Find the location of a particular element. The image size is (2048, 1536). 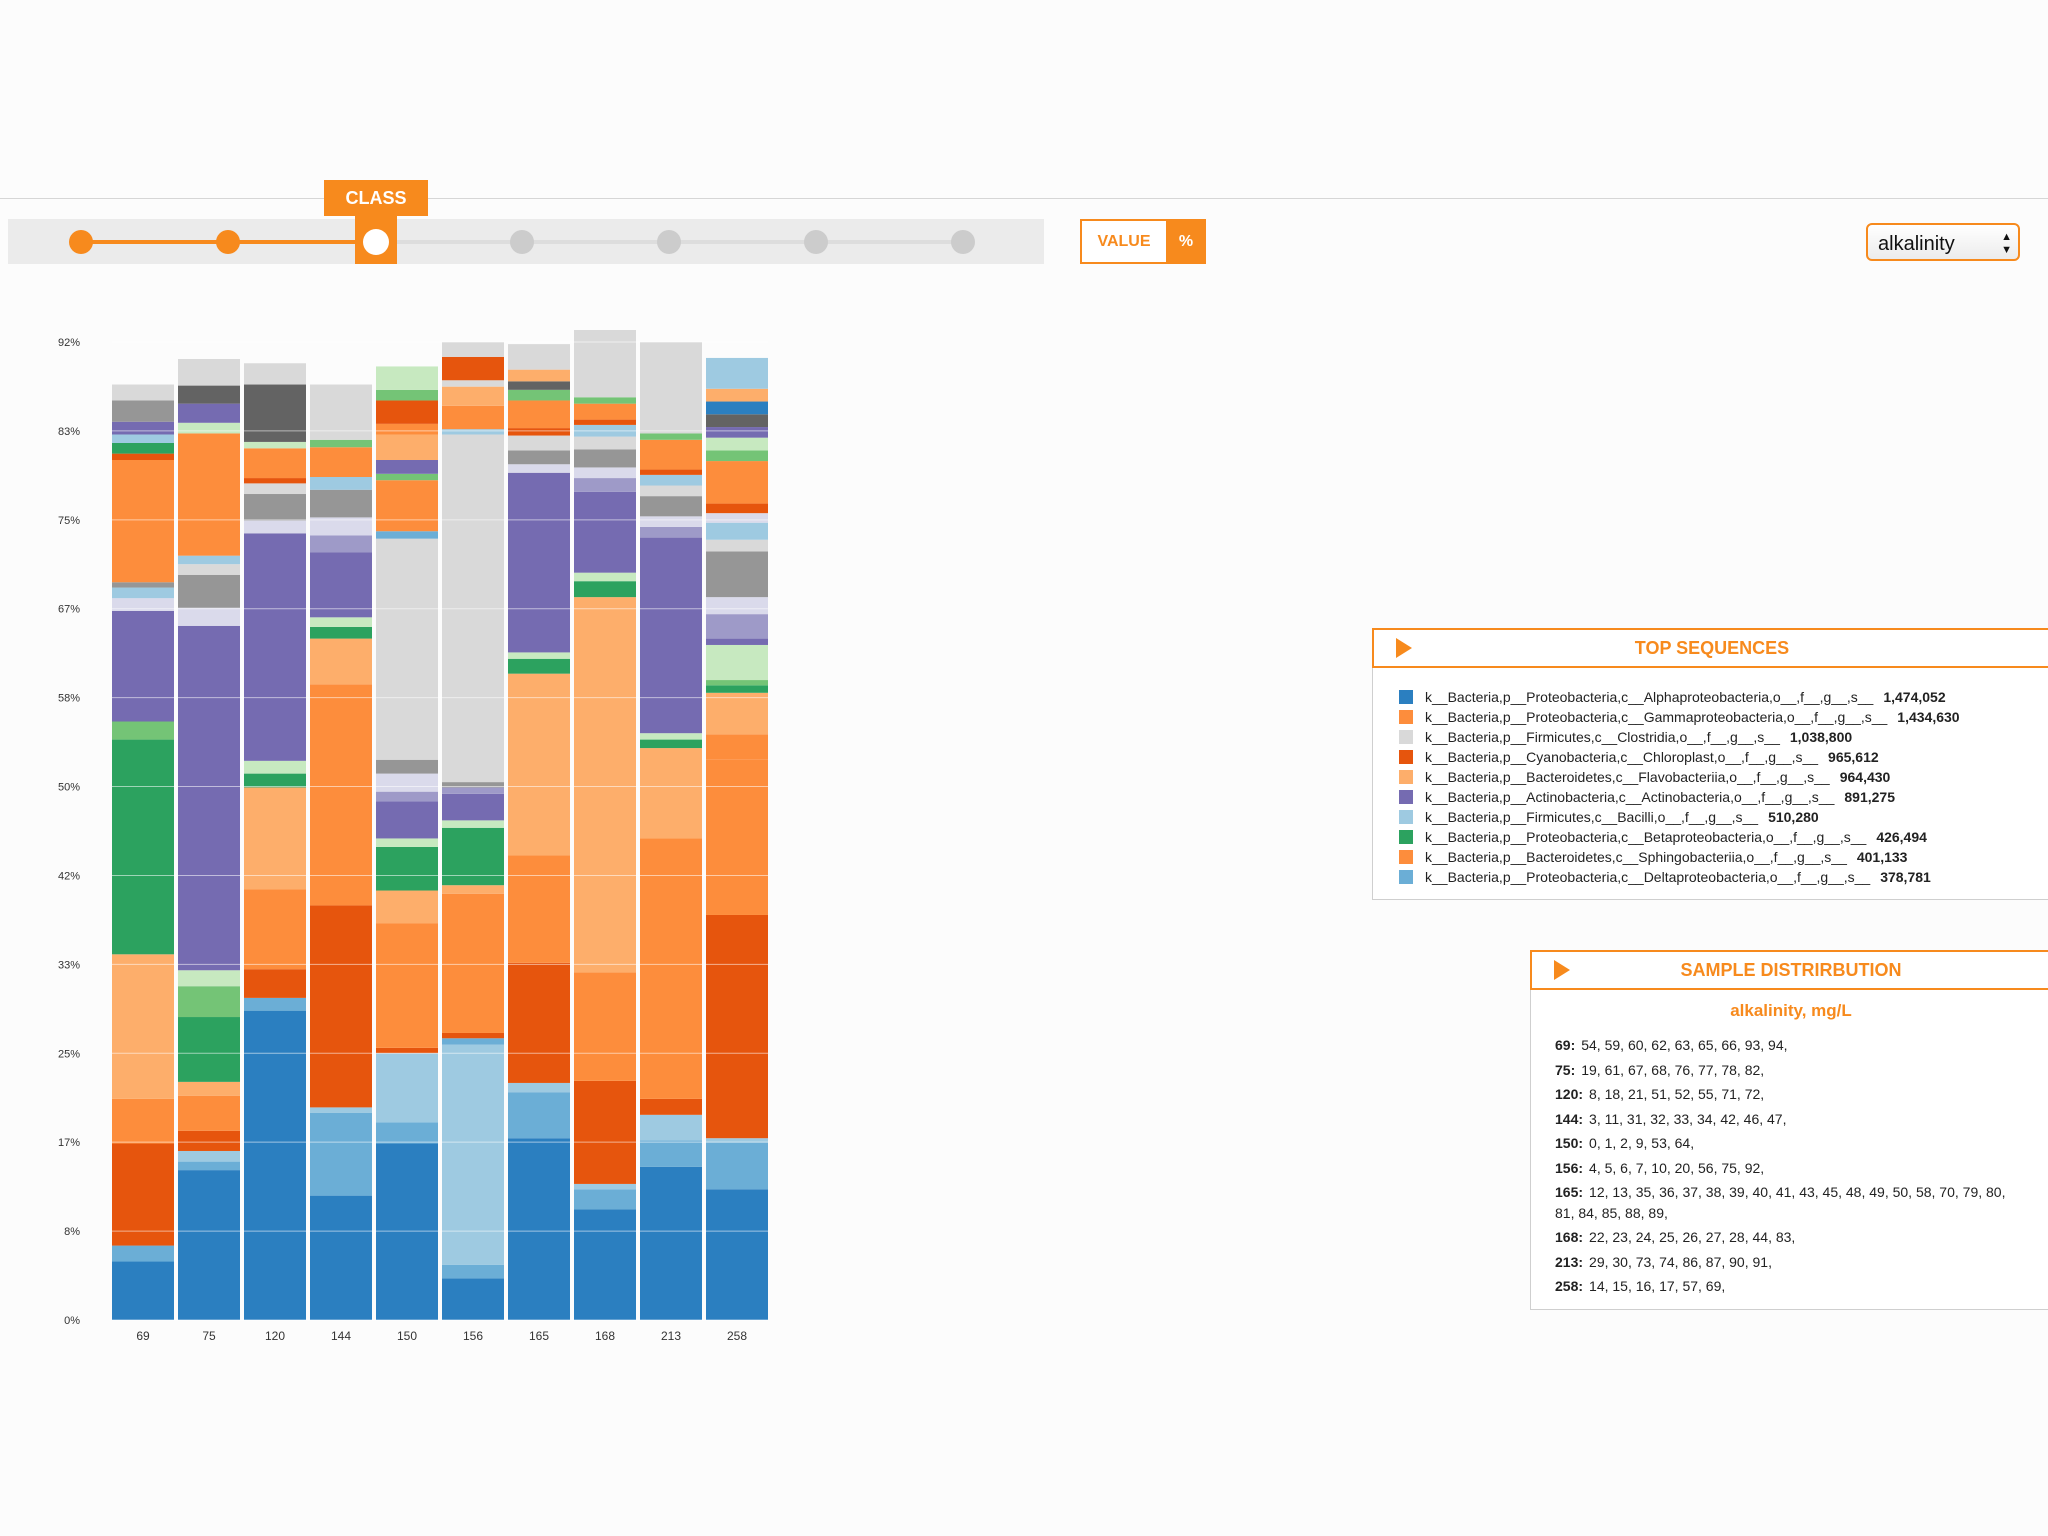

legend-count: 426,494 is located at coordinates (1901, 837).